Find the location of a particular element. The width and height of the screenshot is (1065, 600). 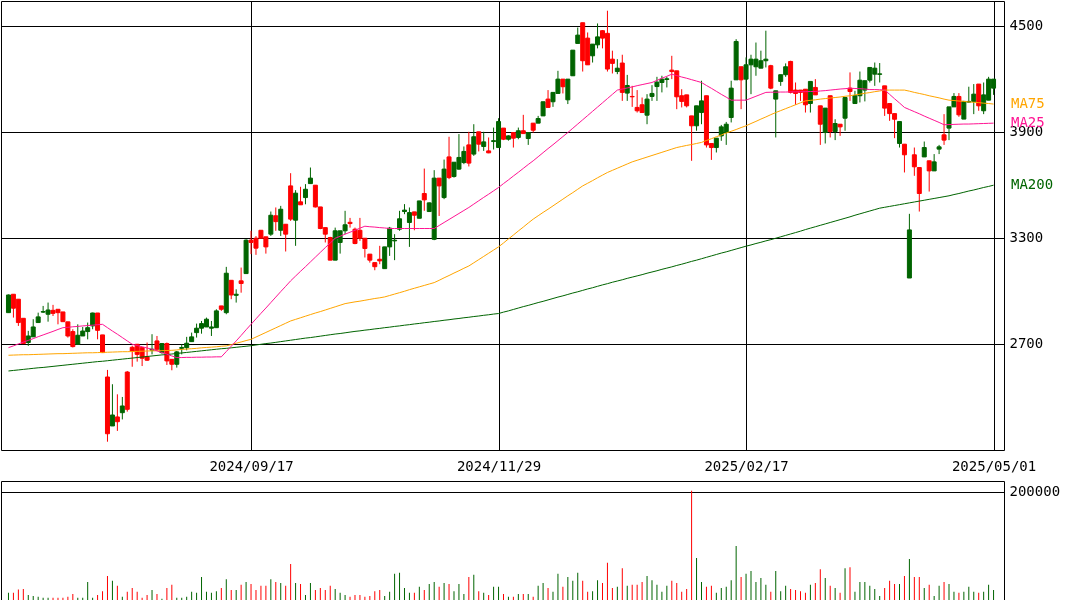

x-tick-label: 2025/05/01 is located at coordinates (994, 465).